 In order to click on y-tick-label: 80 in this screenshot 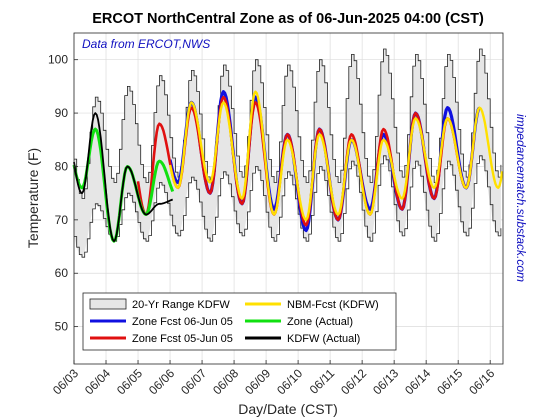, I will do `click(62, 166)`.